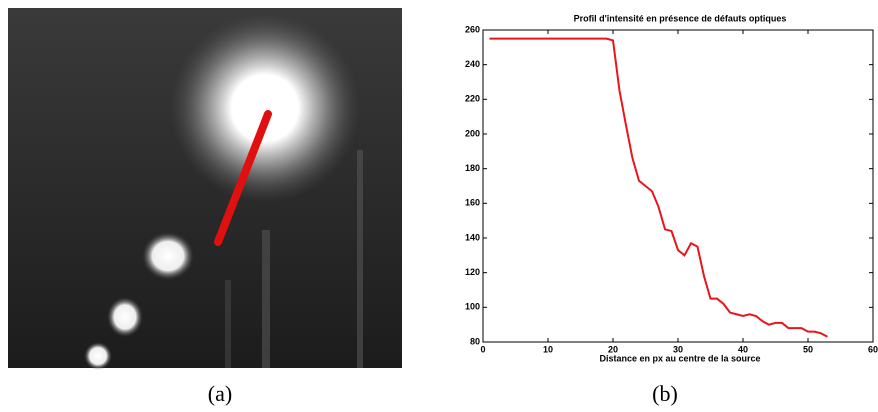 This screenshot has width=878, height=412. I want to click on y-tick-label: 220, so click(472, 99).